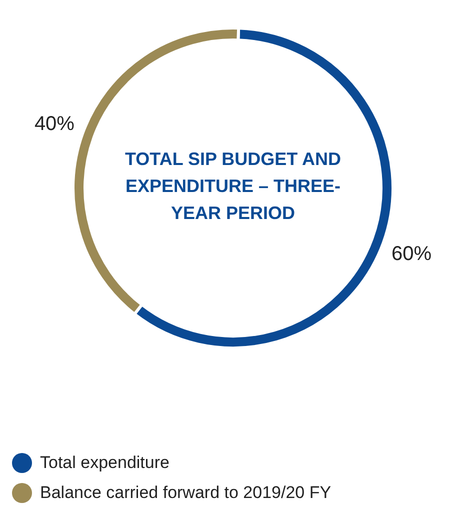  Describe the element at coordinates (233, 186) in the screenshot. I see `text: TOTAL SIP BUDGET AND EXPENDITURE – THREE-YEAR PERIOD` at that location.